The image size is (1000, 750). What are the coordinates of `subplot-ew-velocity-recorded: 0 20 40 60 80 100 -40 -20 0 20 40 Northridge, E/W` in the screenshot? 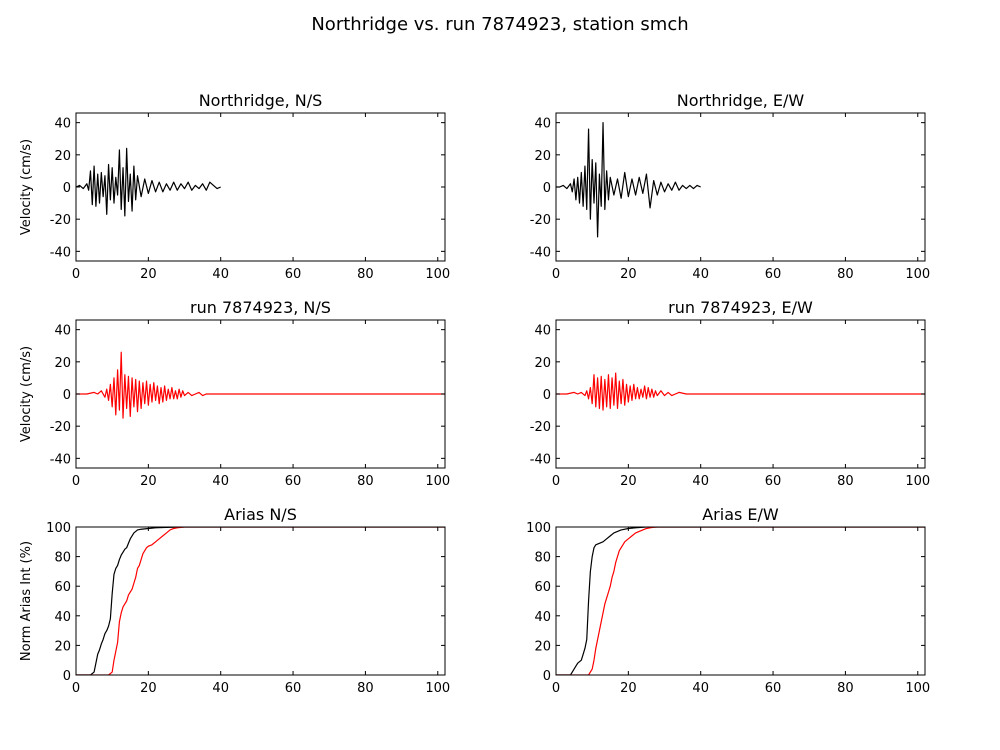 It's located at (730, 186).